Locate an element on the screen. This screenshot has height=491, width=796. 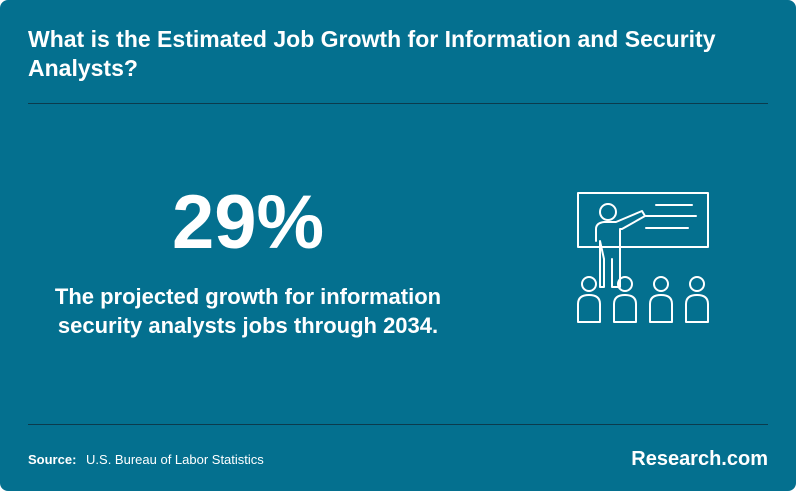
source-text: U.S. Bureau of Labor Statistics is located at coordinates (175, 459).